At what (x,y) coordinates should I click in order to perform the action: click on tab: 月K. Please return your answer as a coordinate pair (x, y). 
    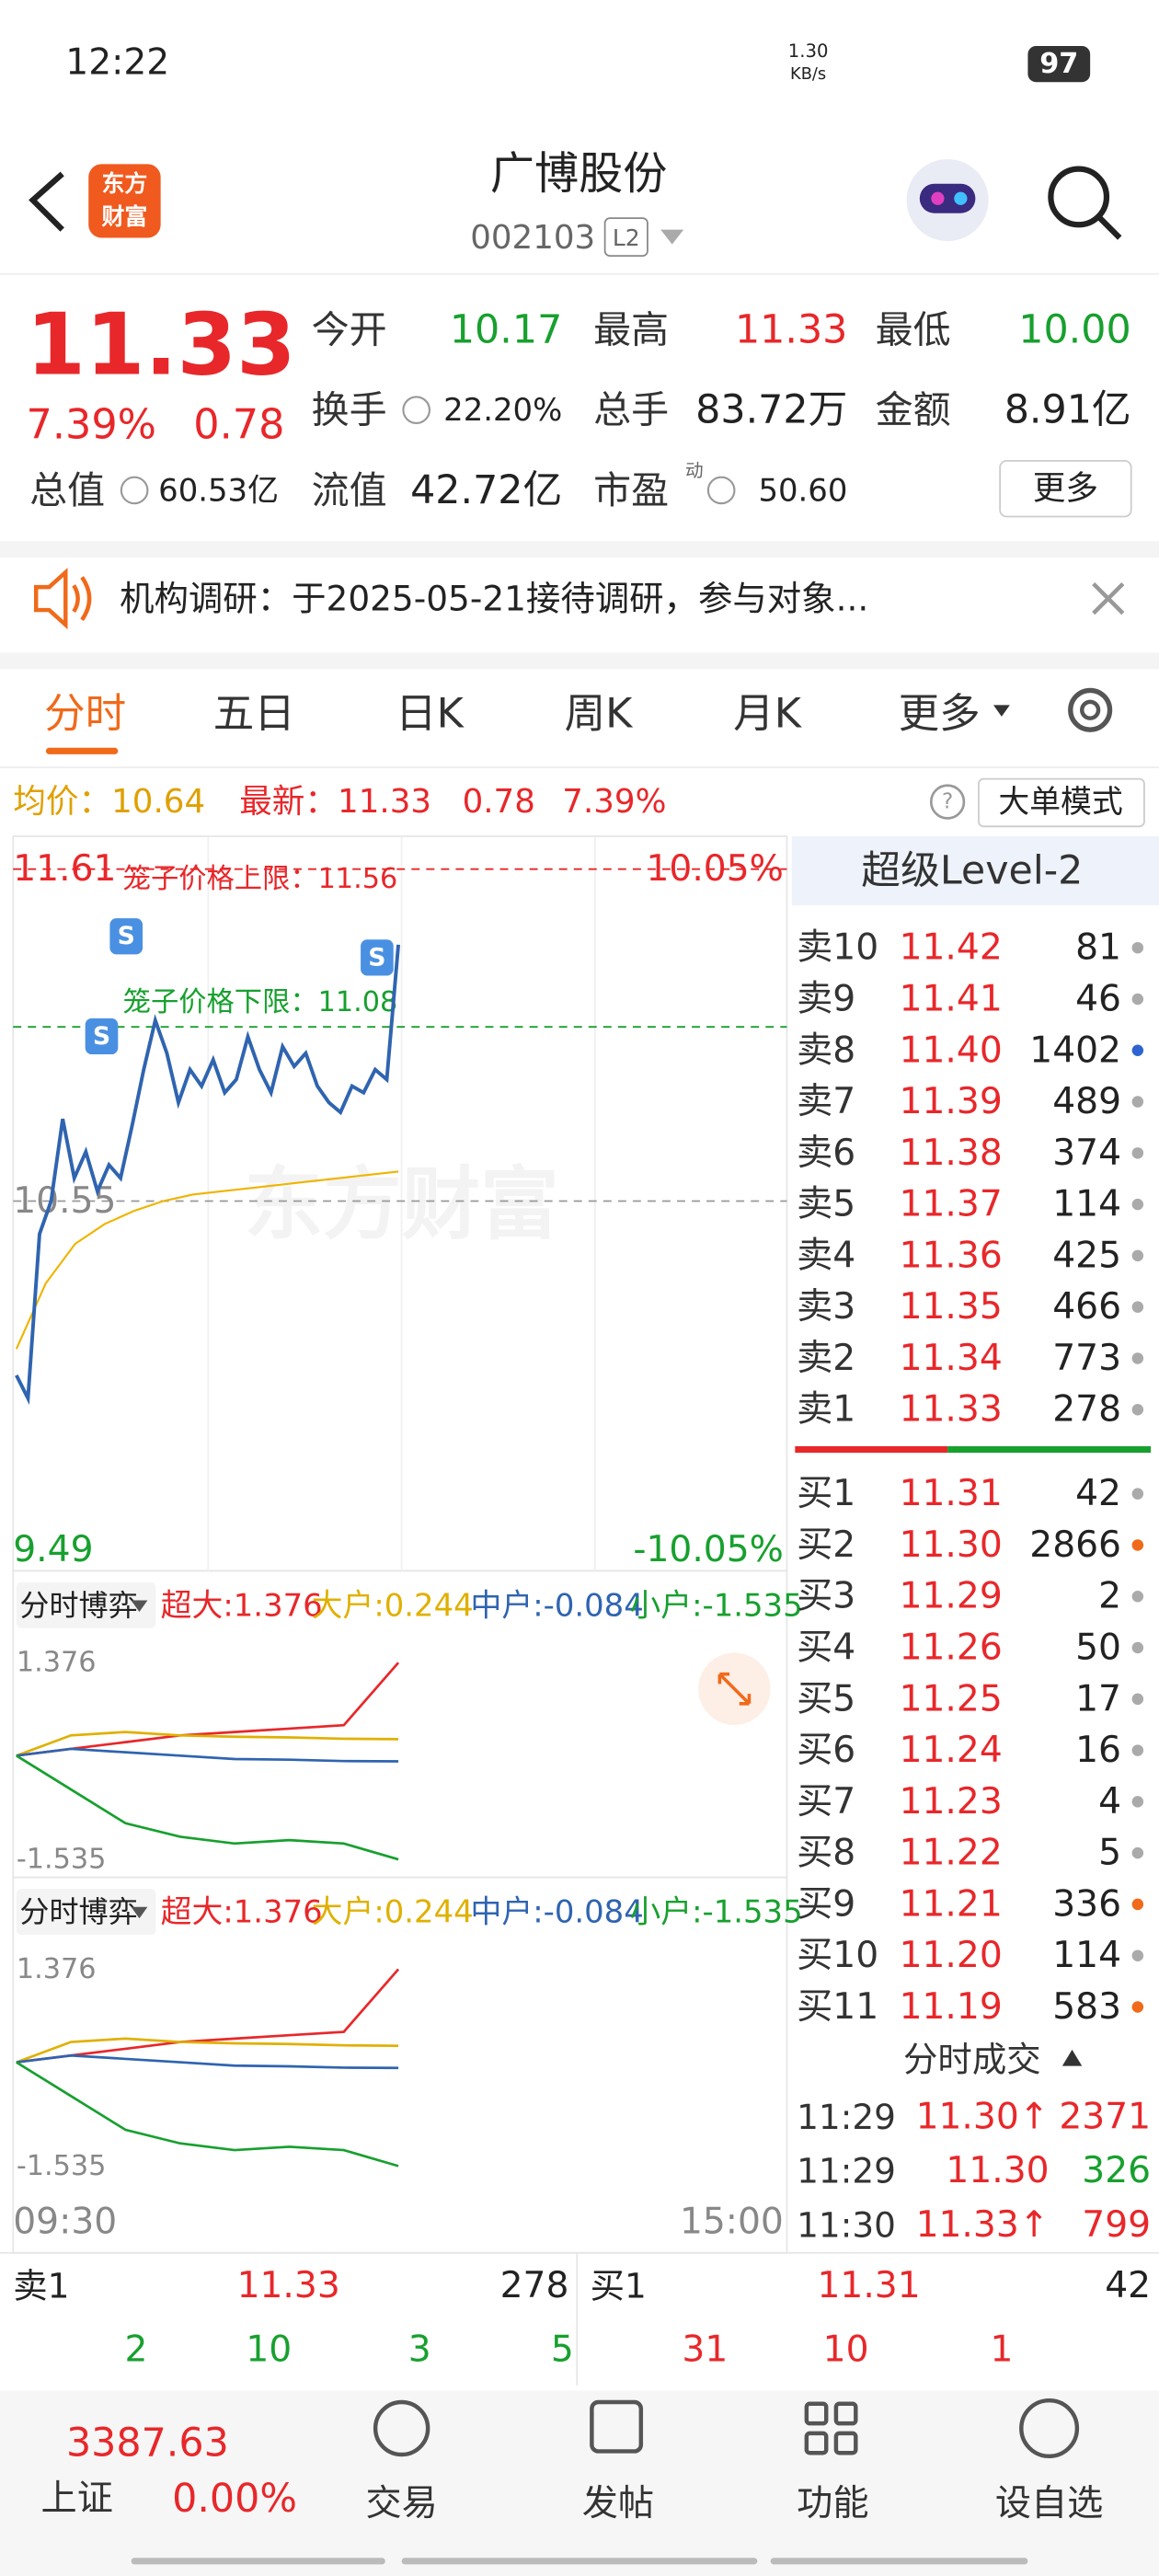
    Looking at the image, I should click on (768, 713).